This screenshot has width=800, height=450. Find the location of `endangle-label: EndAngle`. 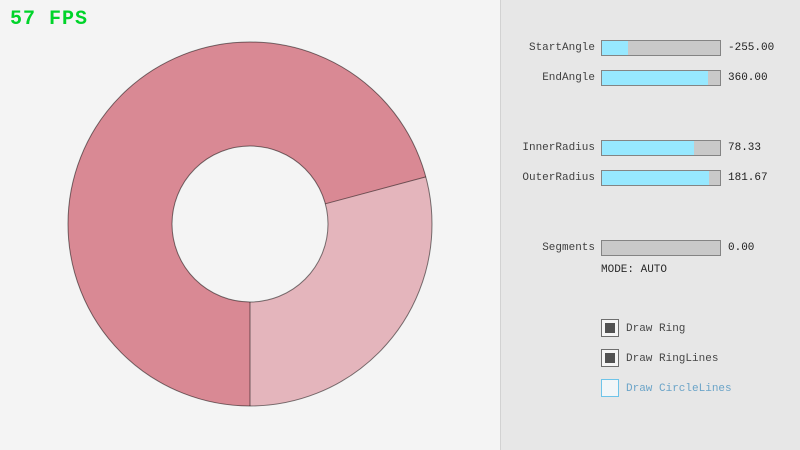

endangle-label: EndAngle is located at coordinates (568, 78).